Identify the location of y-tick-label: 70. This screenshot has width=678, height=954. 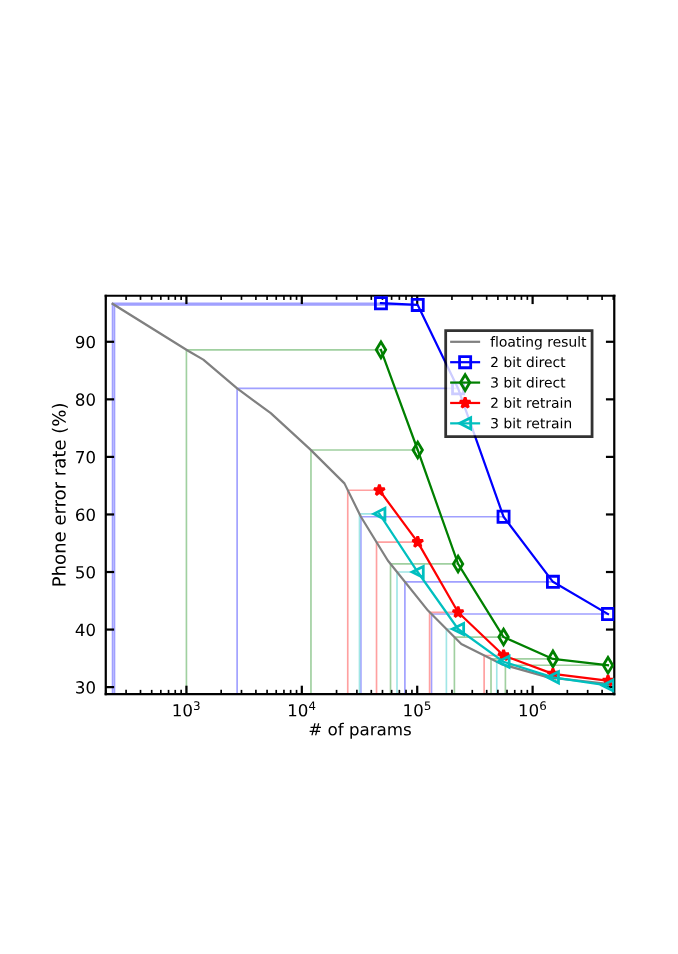
(85, 457).